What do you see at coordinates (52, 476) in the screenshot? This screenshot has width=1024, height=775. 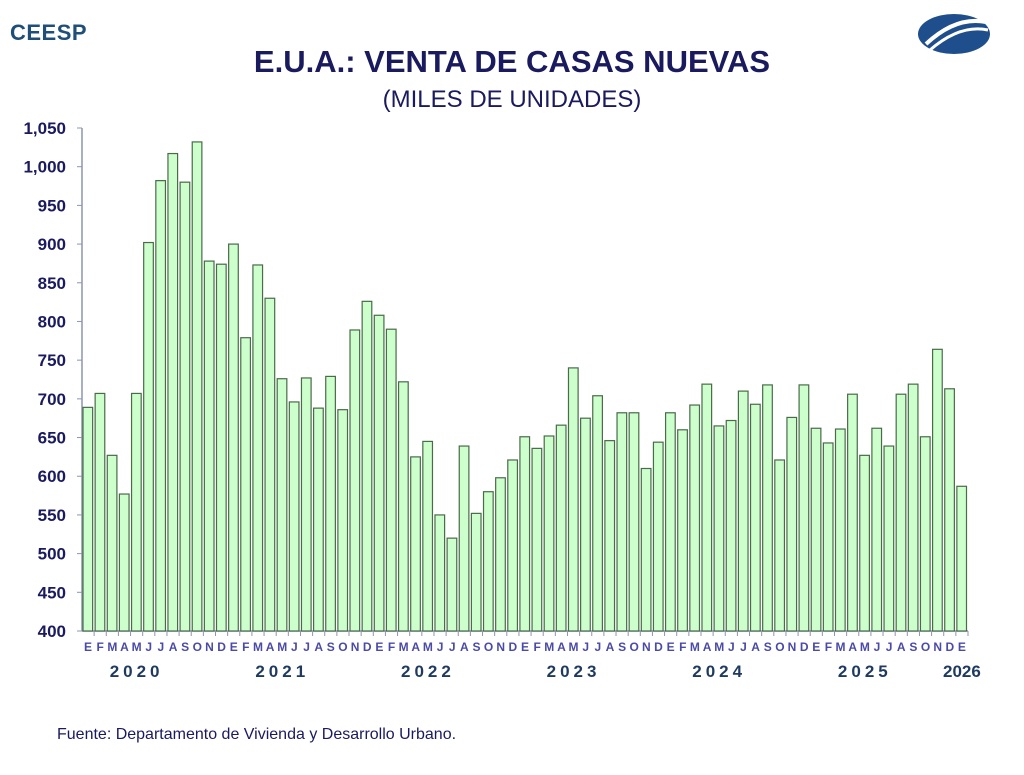 I see `y-tick-label: 600` at bounding box center [52, 476].